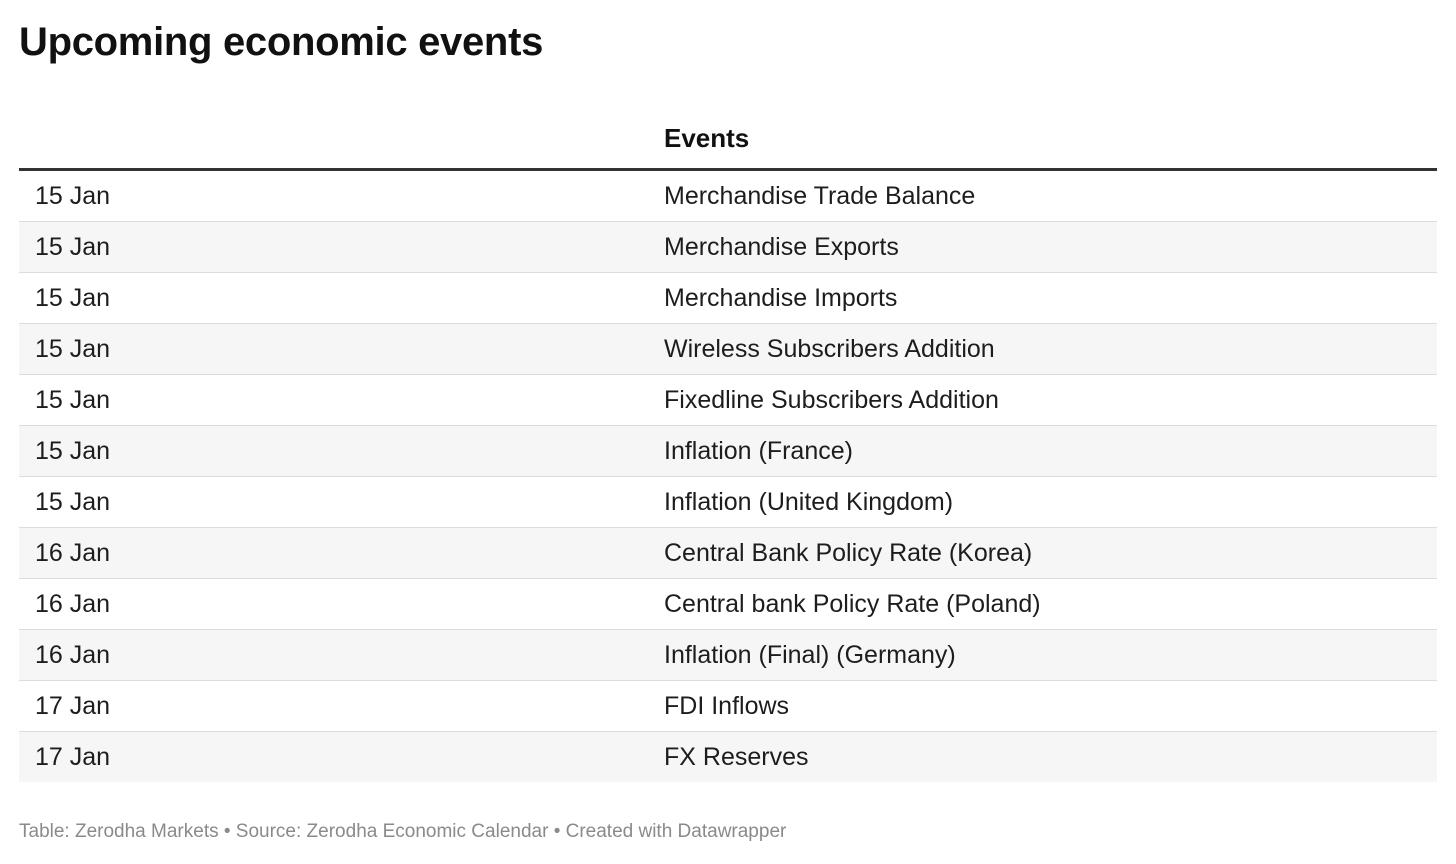 This screenshot has width=1456, height=864. I want to click on cell-event: FX Reserves, so click(1050, 756).